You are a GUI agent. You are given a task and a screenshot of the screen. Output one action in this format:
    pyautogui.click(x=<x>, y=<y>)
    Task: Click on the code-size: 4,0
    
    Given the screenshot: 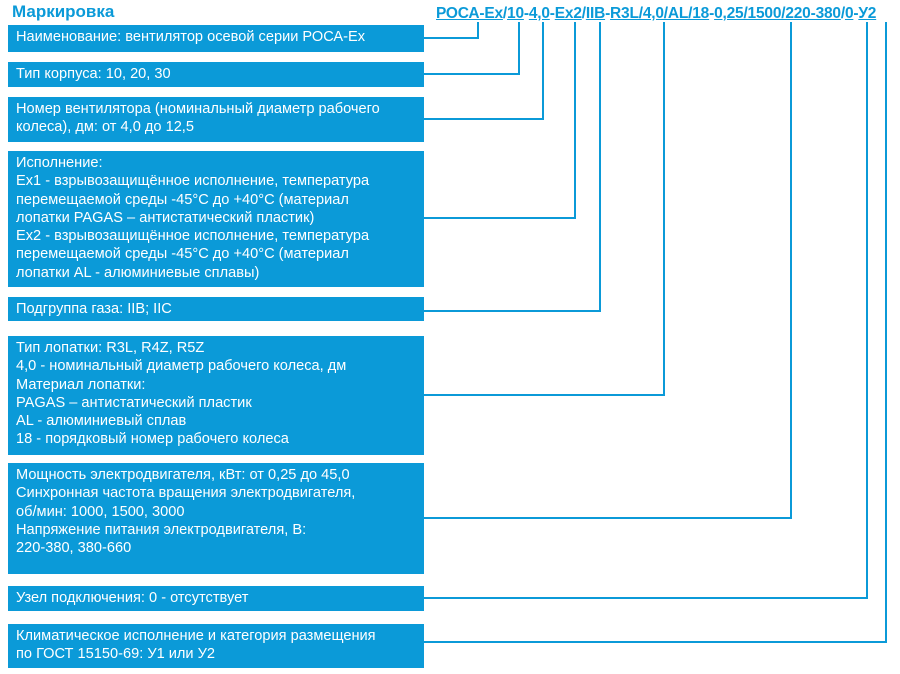 What is the action you would take?
    pyautogui.click(x=539, y=13)
    